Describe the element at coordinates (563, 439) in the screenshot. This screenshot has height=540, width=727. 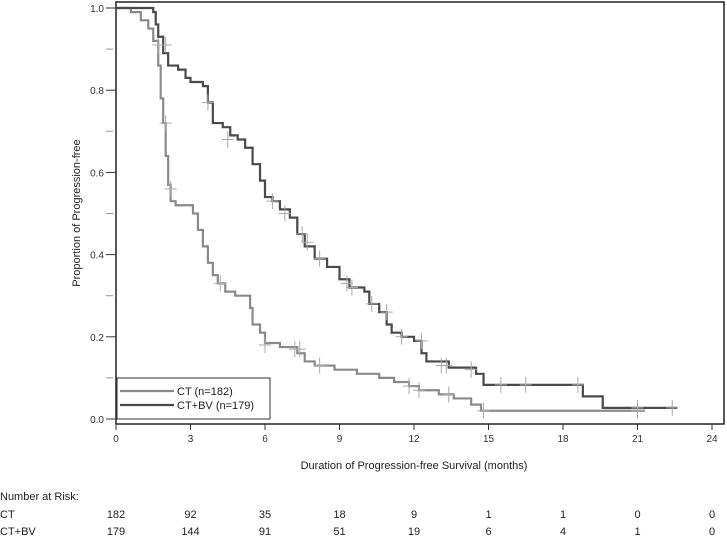
I see `x-tick-label: 18` at that location.